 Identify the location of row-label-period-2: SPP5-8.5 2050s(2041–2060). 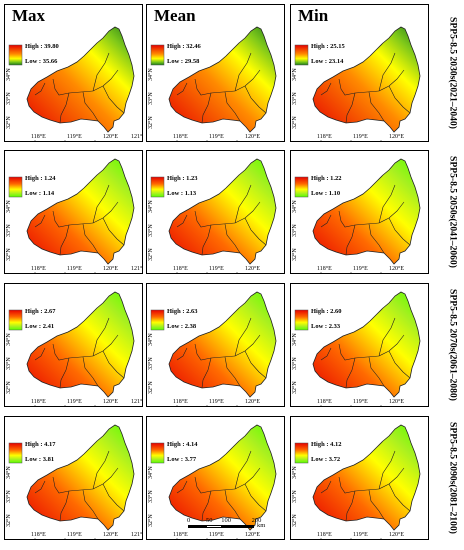
(453, 212).